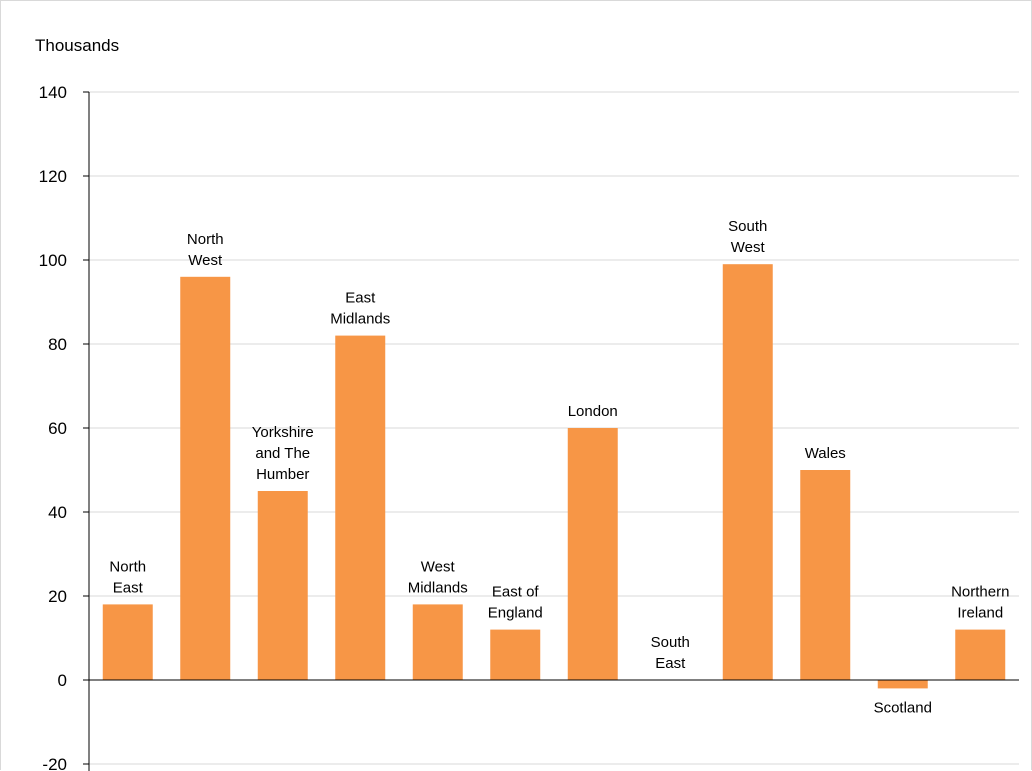  Describe the element at coordinates (205, 250) in the screenshot. I see `category-label: North West` at that location.